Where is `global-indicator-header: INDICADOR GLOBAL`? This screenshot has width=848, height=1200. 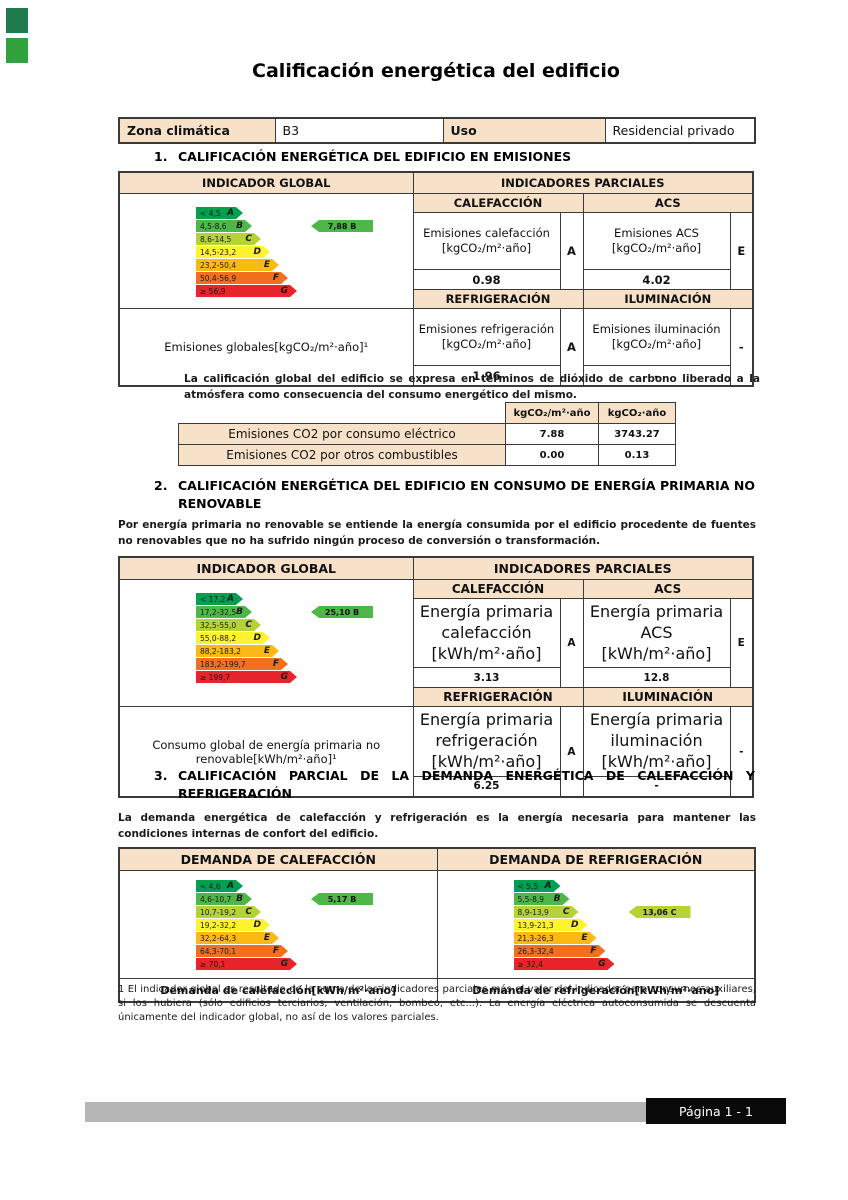
global-indicator-header: INDICADOR GLOBAL is located at coordinates (266, 182).